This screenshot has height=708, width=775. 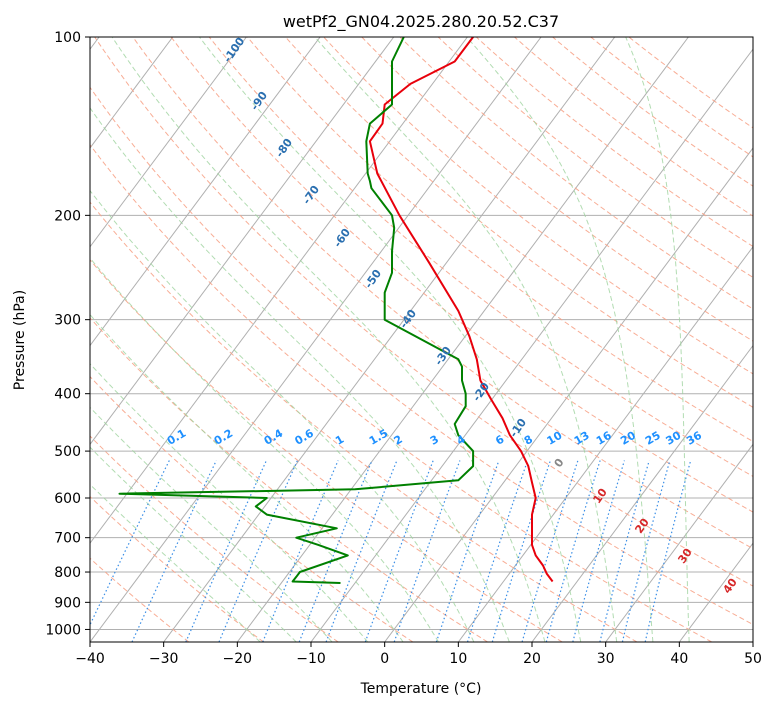 I want to click on x-tick-label: 20, so click(x=532, y=659).